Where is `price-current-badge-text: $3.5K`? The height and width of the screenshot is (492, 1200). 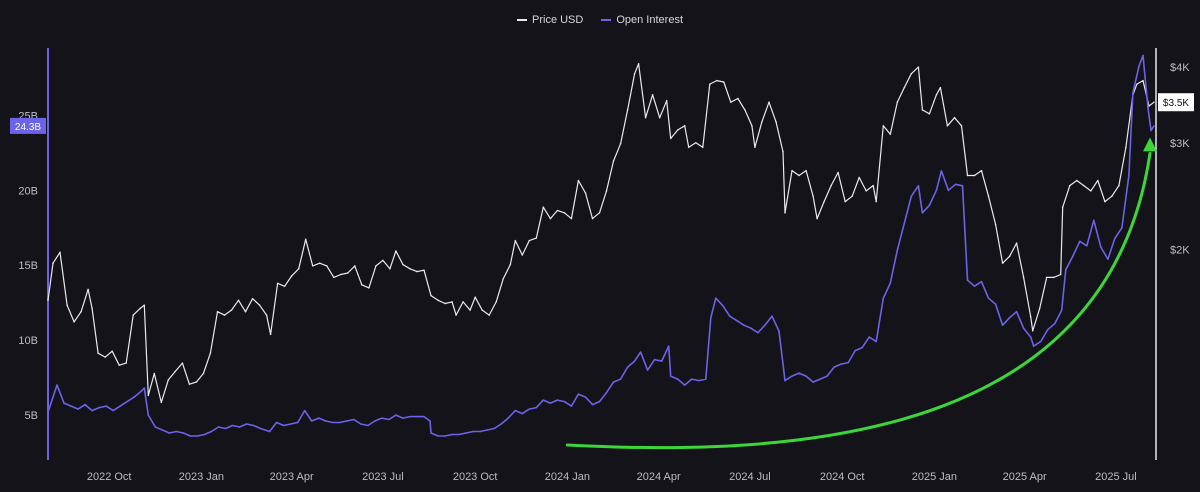 price-current-badge-text: $3.5K is located at coordinates (1176, 103).